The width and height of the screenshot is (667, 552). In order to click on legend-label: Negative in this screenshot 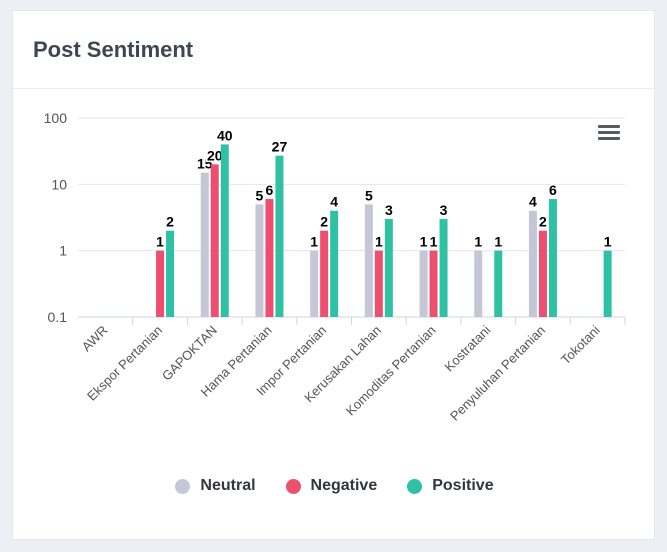, I will do `click(344, 485)`.